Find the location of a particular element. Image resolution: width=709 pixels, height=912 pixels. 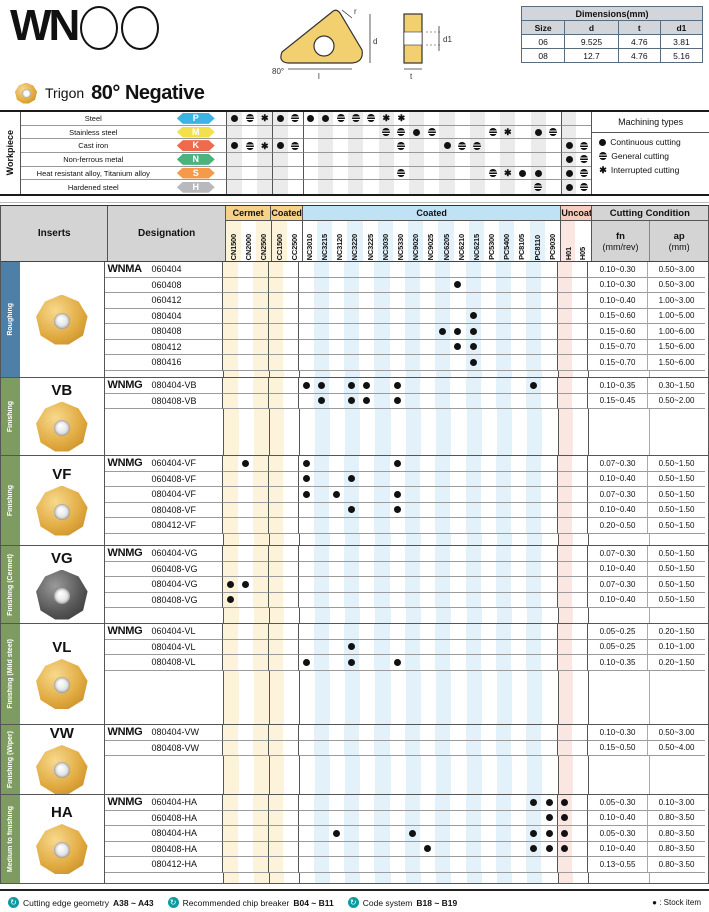

designation-cell: 060408-HA is located at coordinates (163, 818).